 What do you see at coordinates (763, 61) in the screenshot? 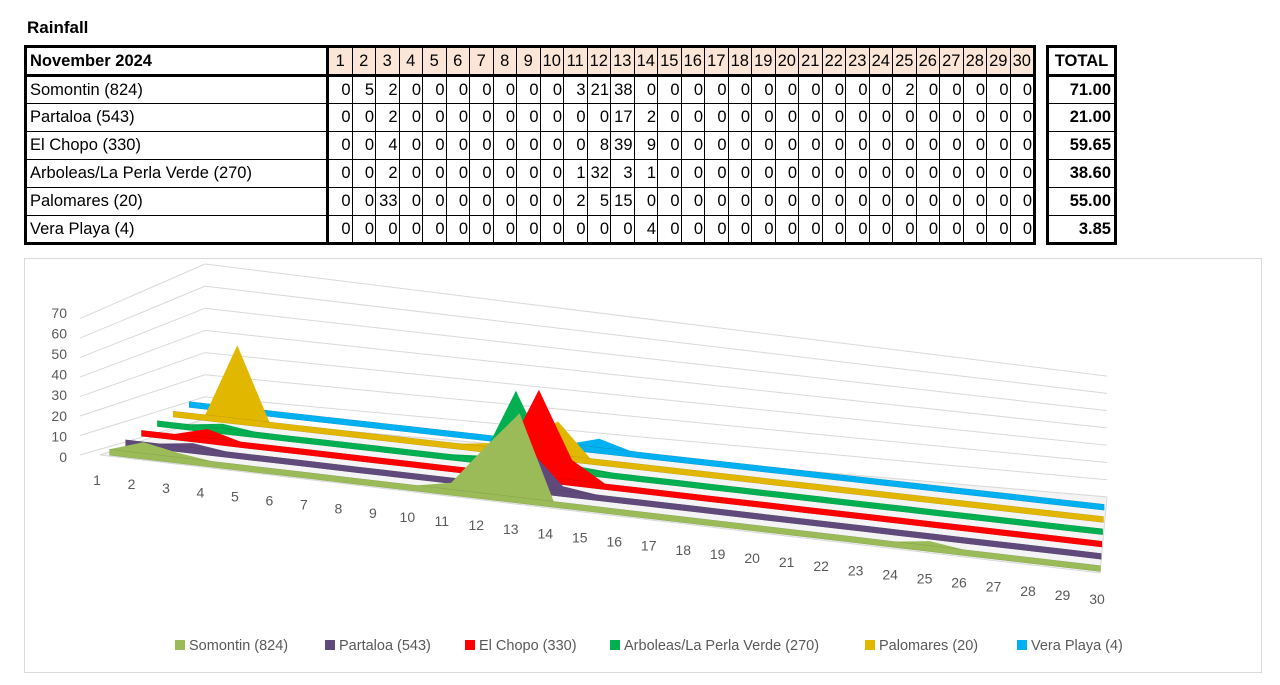
I see `day-header: 19` at bounding box center [763, 61].